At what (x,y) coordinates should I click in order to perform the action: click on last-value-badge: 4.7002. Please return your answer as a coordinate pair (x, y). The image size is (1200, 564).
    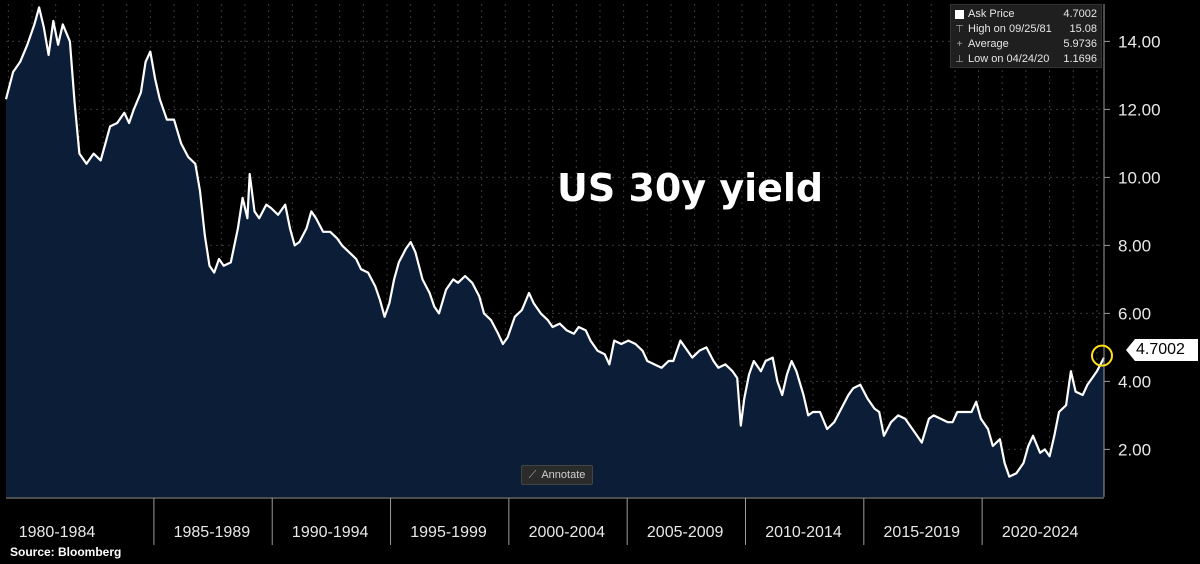
    Looking at the image, I should click on (1162, 350).